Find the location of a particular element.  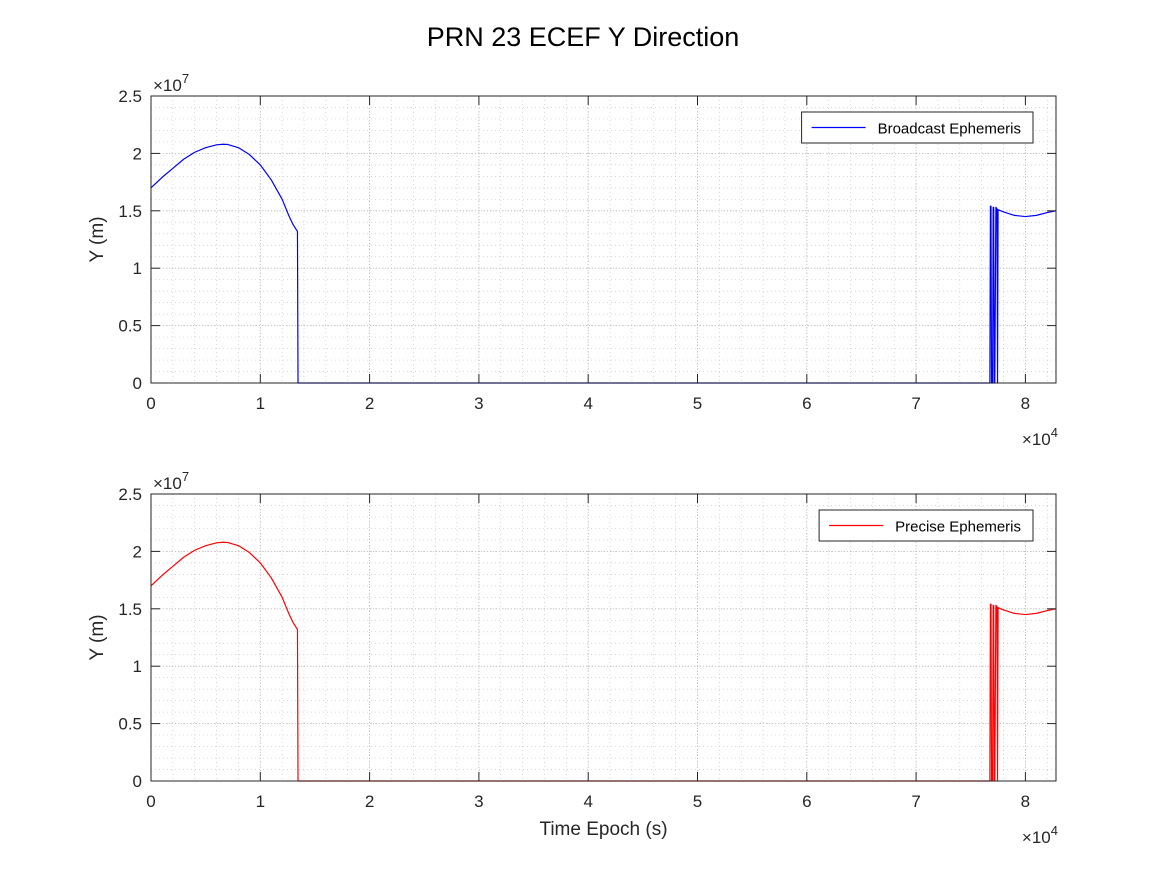

x-axis-label: Time Epoch (s) is located at coordinates (603, 829).